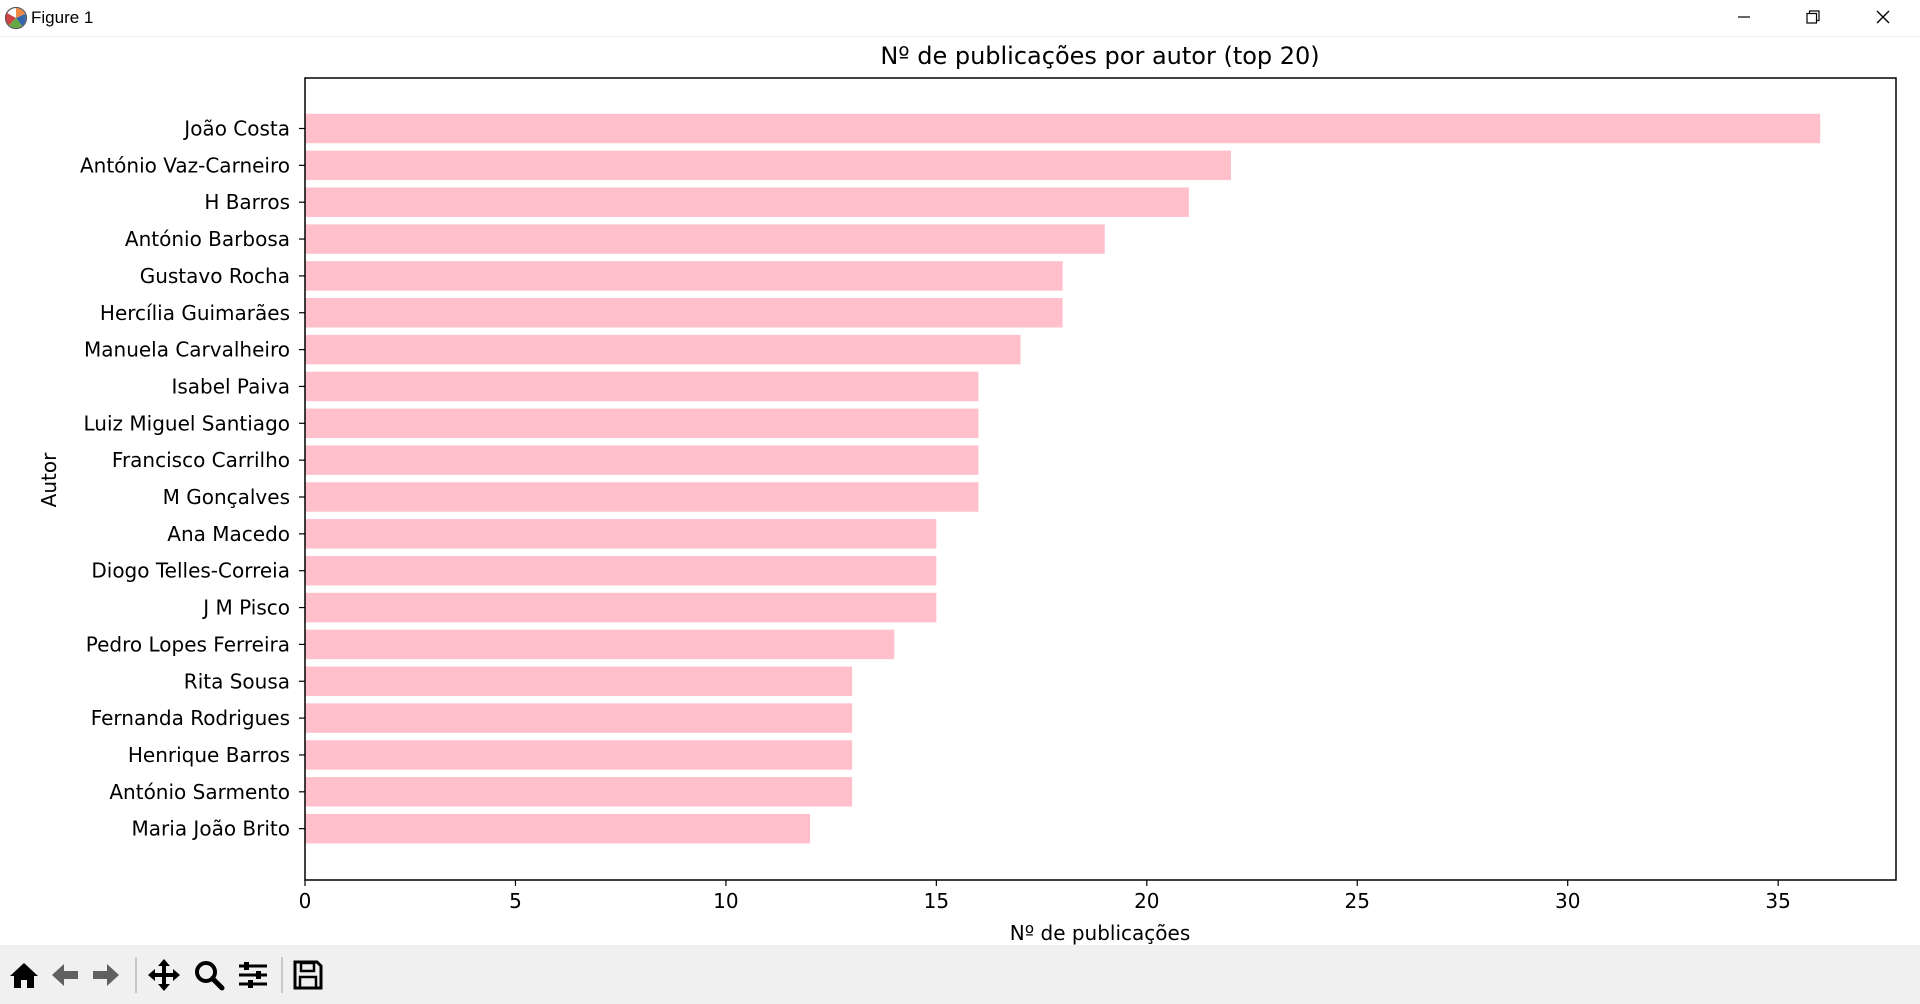  What do you see at coordinates (1045, 896) in the screenshot?
I see `x-ticks: 0 5 10 15 20 25 30 35` at bounding box center [1045, 896].